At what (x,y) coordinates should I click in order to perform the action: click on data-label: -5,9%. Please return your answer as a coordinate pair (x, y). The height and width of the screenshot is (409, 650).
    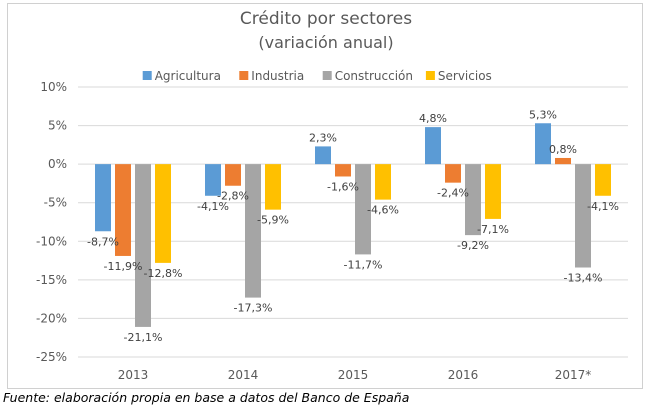
    Looking at the image, I should click on (273, 220).